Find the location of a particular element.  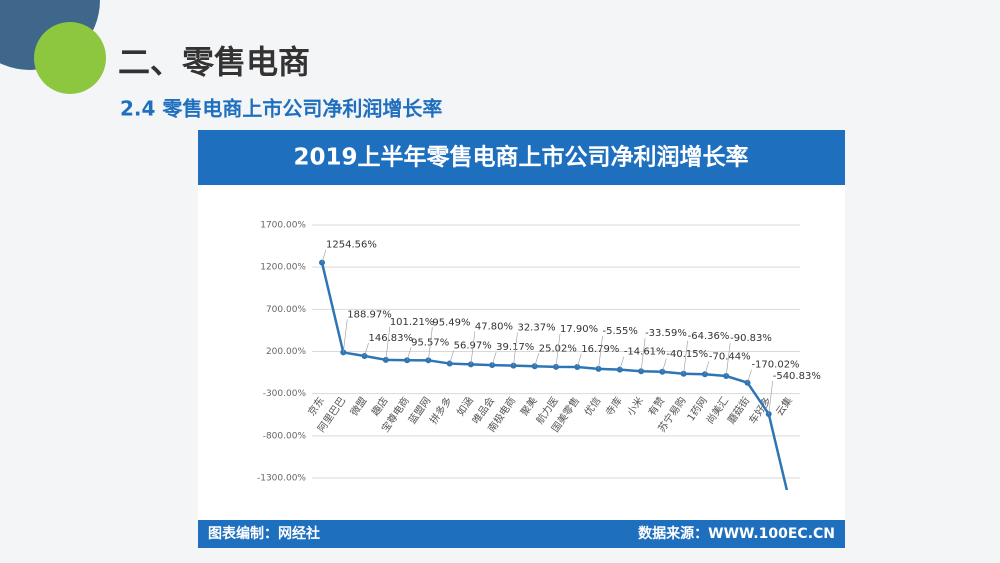

data-label: 25.02% is located at coordinates (558, 348).